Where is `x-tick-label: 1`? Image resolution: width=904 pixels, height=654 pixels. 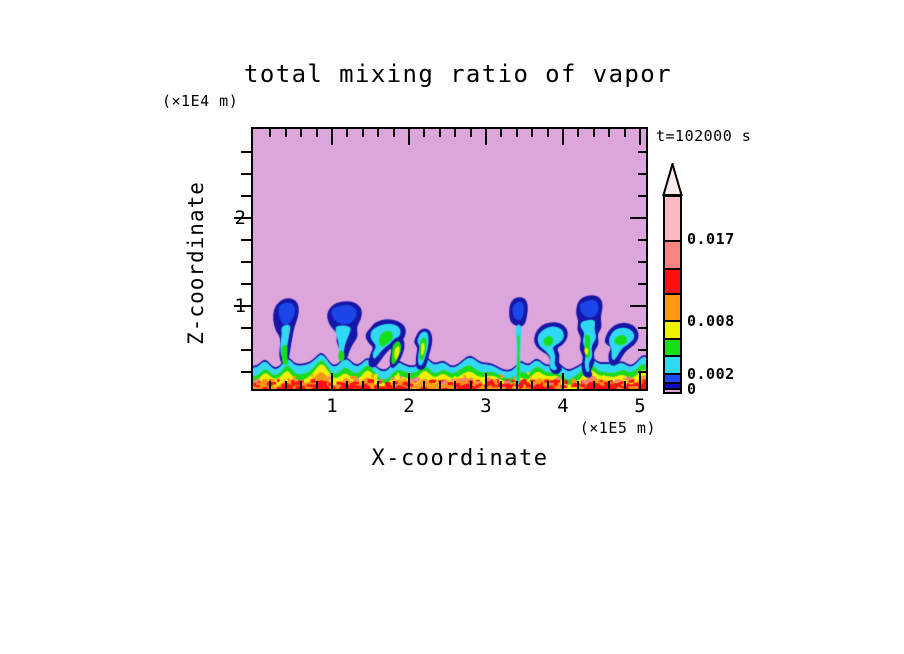
x-tick-label: 1 is located at coordinates (332, 406).